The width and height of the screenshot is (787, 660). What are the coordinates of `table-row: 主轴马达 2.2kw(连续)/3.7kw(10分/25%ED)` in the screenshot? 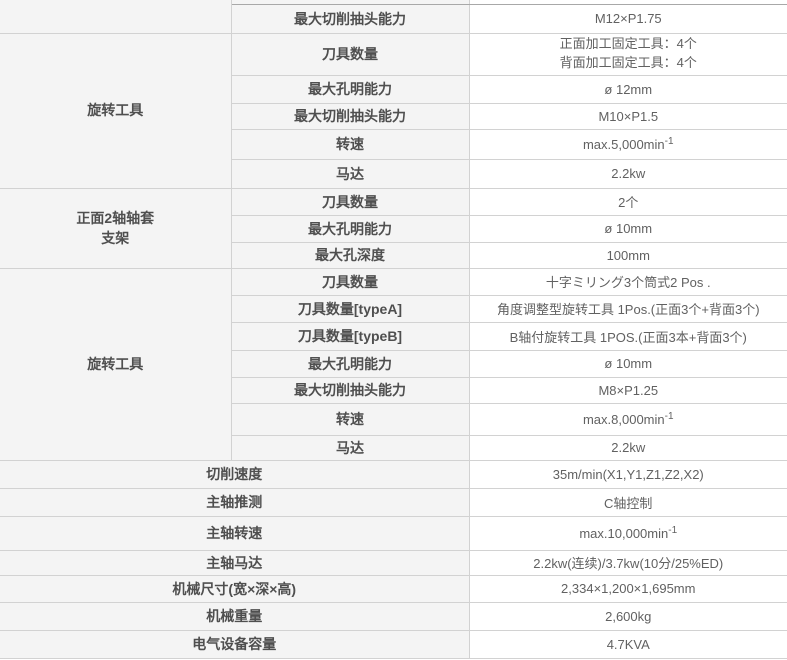 It's located at (393, 562).